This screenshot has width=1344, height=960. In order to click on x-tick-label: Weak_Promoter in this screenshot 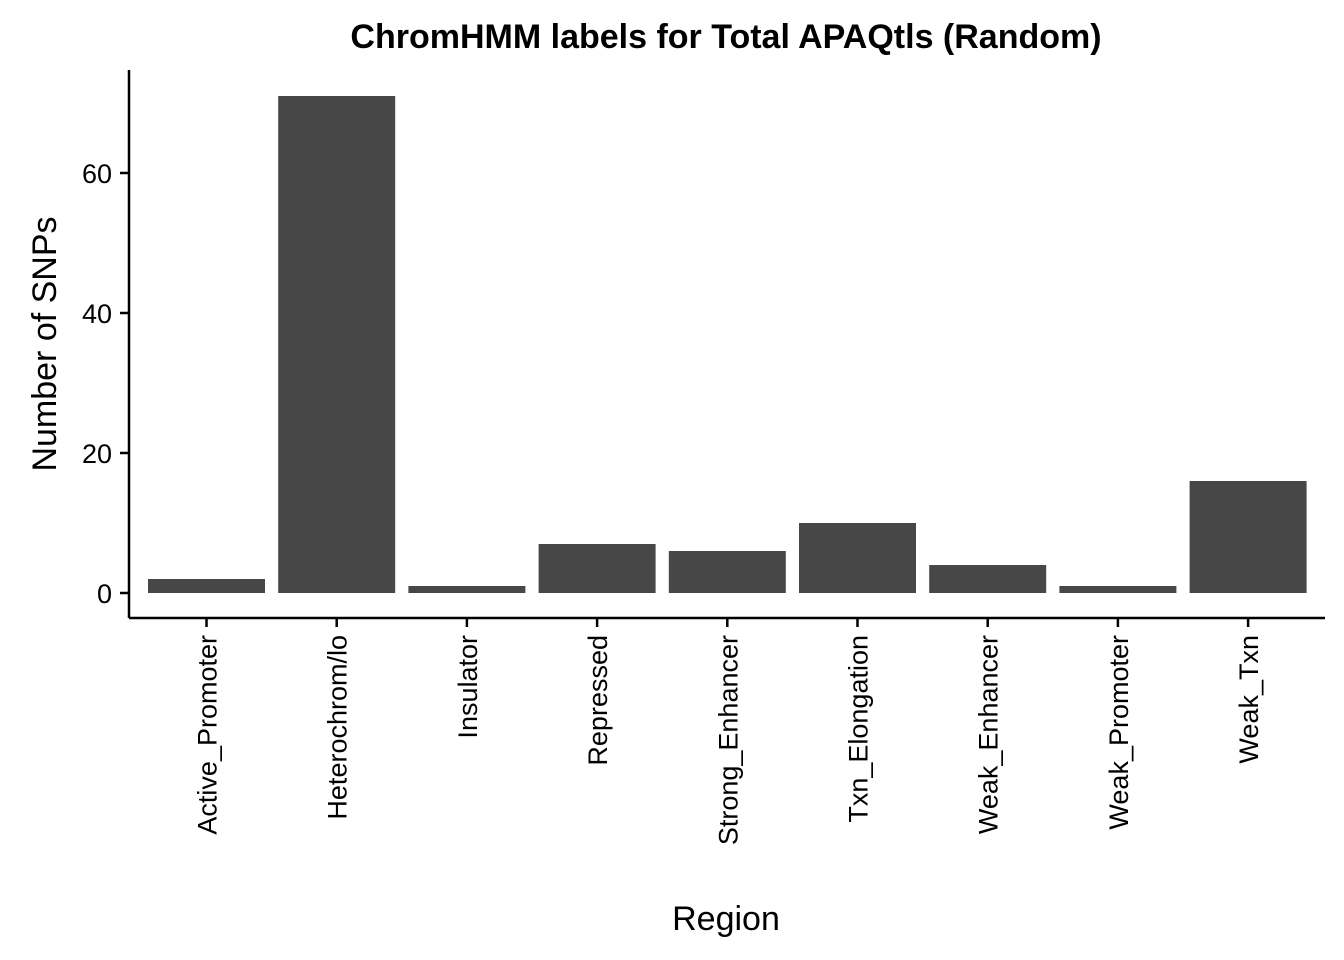, I will do `click(1119, 732)`.